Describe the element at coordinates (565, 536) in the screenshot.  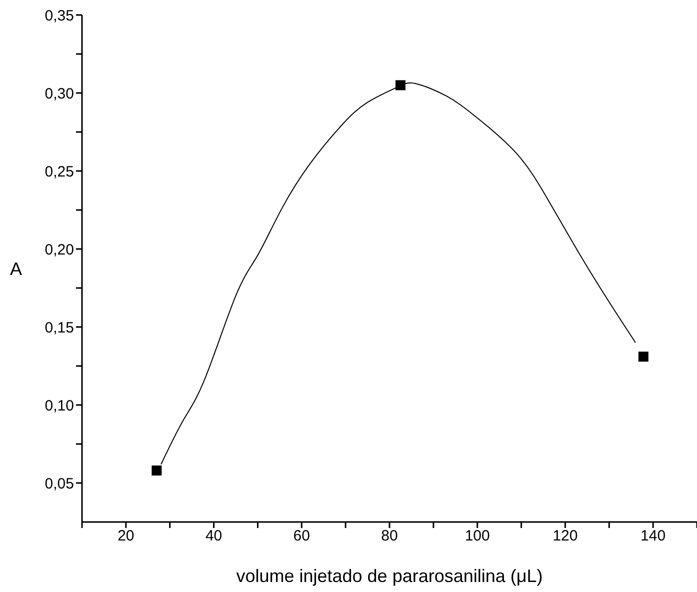
I see `x-tick-label: 120` at that location.